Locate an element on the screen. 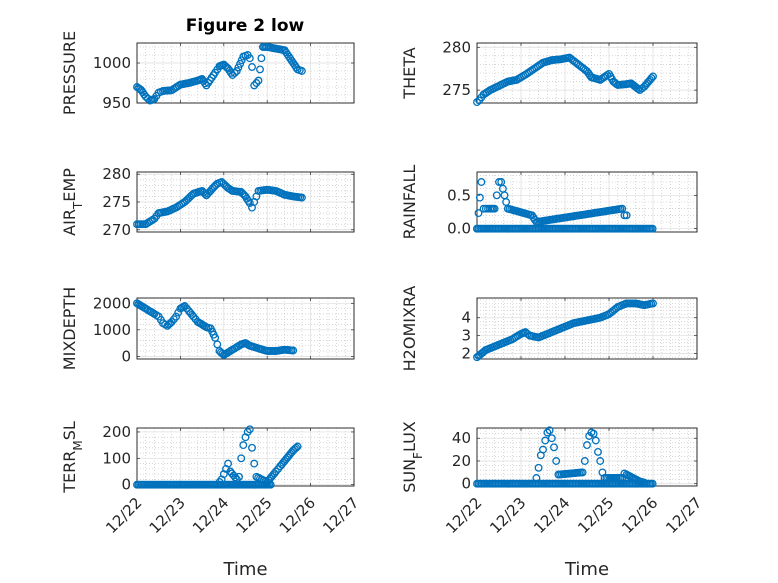  y-axis-label: PRESSURE is located at coordinates (69, 73).